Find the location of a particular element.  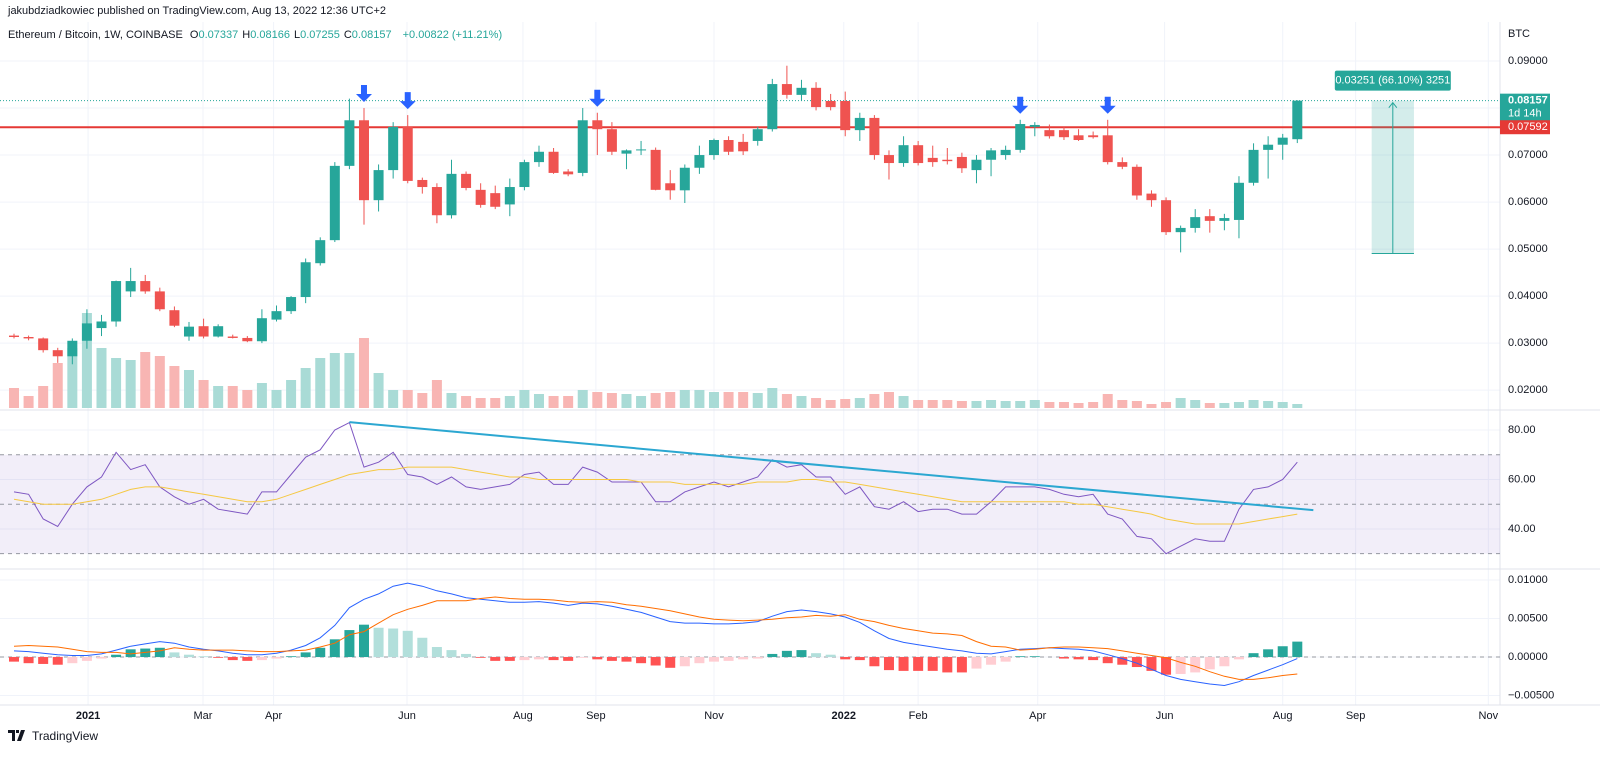

legend-key: H is located at coordinates (246, 35).